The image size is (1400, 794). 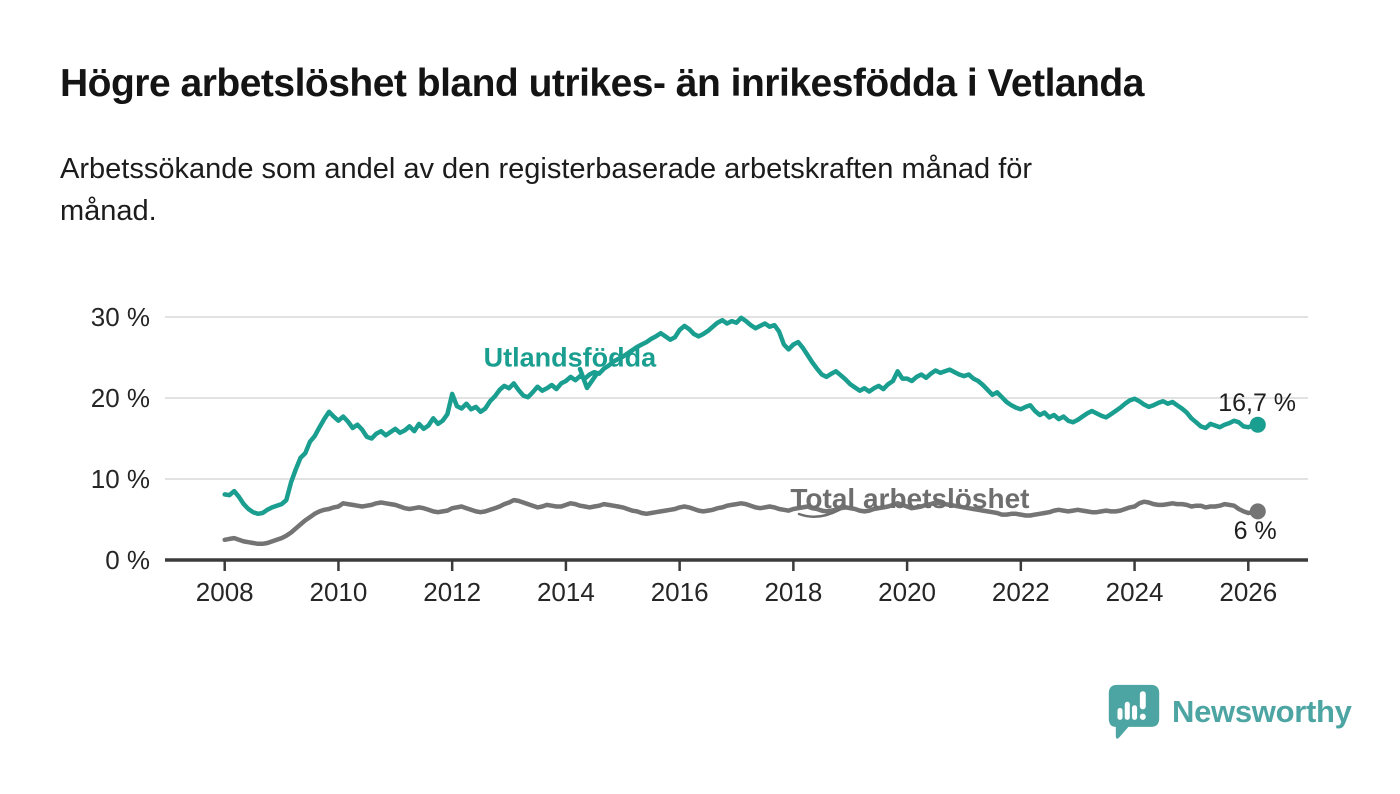 What do you see at coordinates (793, 592) in the screenshot?
I see `x-axis-tick-label: 2018` at bounding box center [793, 592].